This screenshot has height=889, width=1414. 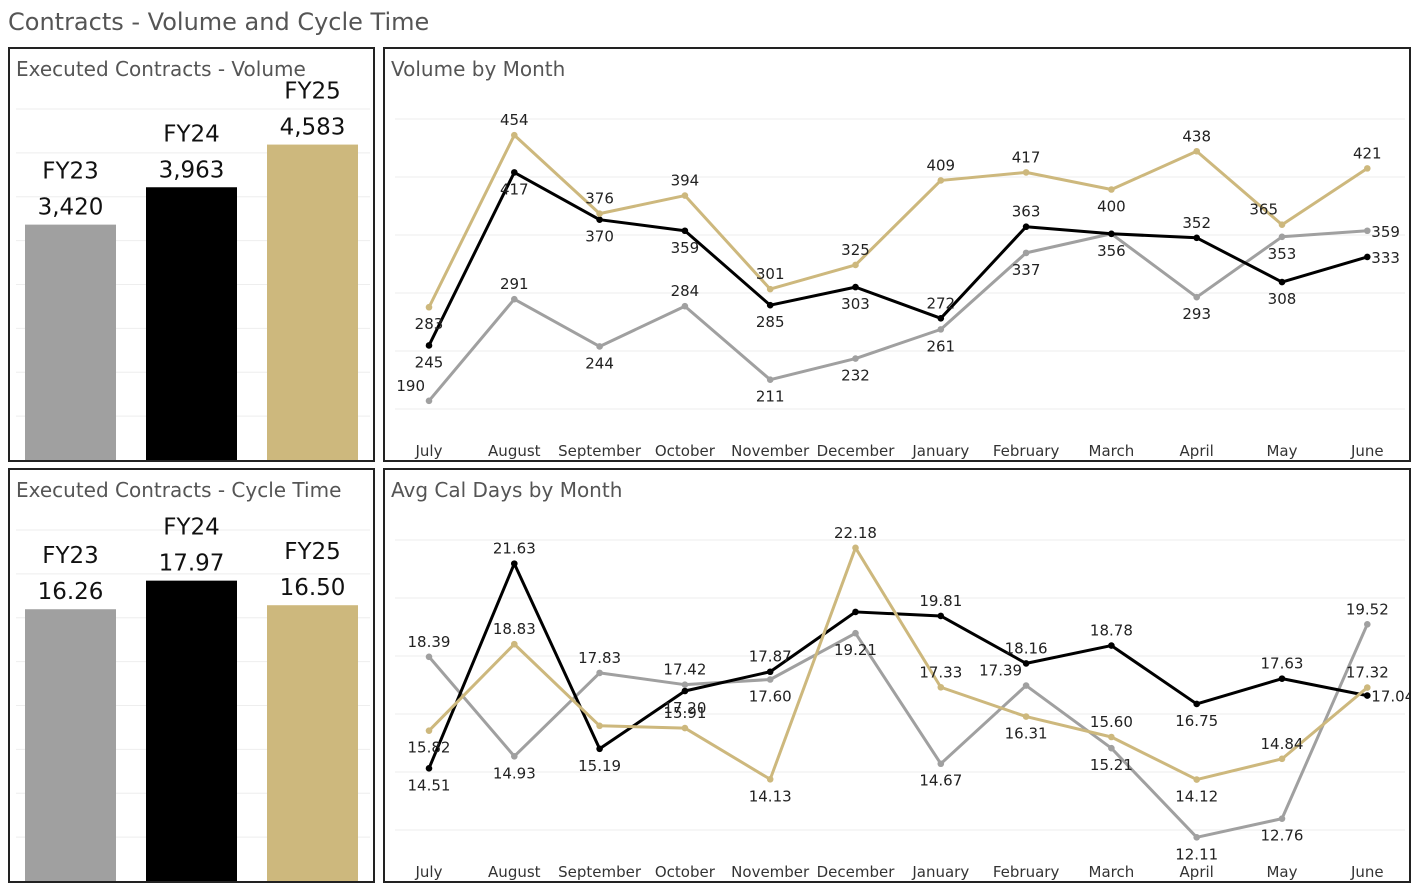 I want to click on volume-month-x-tick-label: January, so click(x=940, y=451).